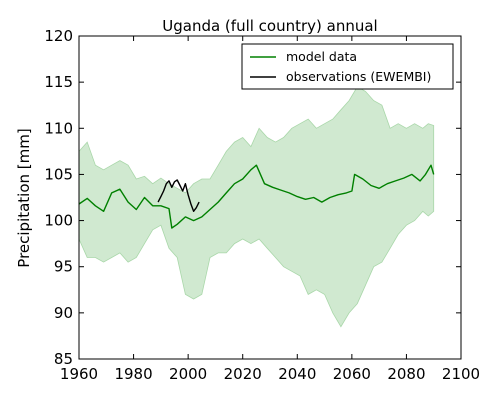  I want to click on y-tick-label: 100, so click(58, 221).